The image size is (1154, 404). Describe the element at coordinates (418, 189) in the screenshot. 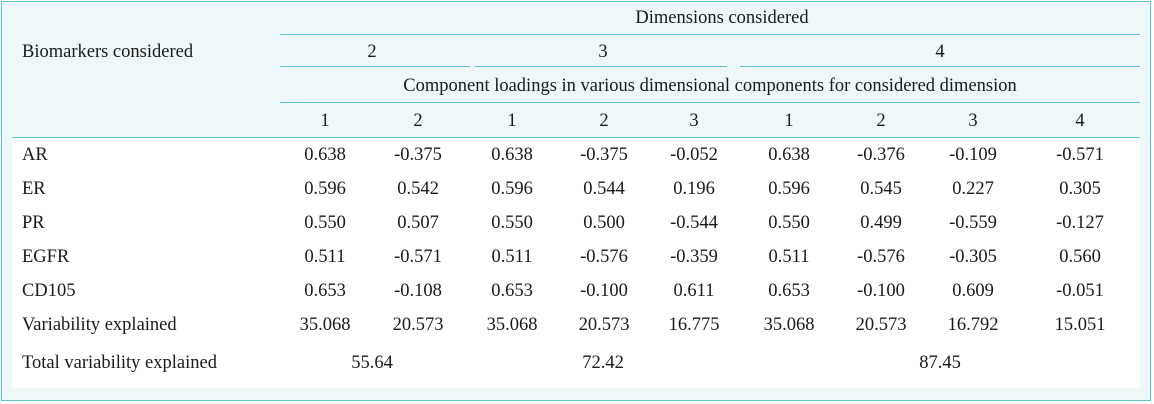

I see `table-cell: 0.542` at that location.